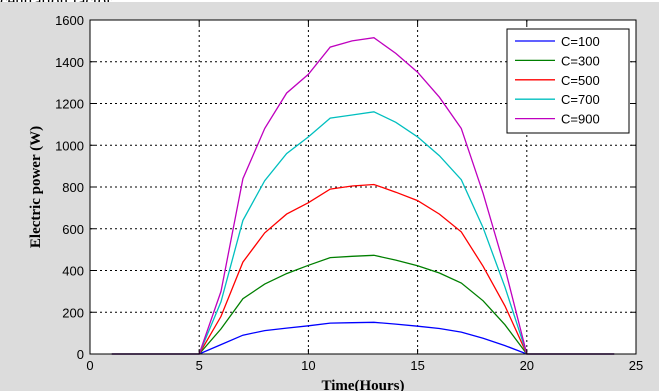 Image resolution: width=659 pixels, height=391 pixels. Describe the element at coordinates (417, 365) in the screenshot. I see `x-tick-label: 15` at that location.